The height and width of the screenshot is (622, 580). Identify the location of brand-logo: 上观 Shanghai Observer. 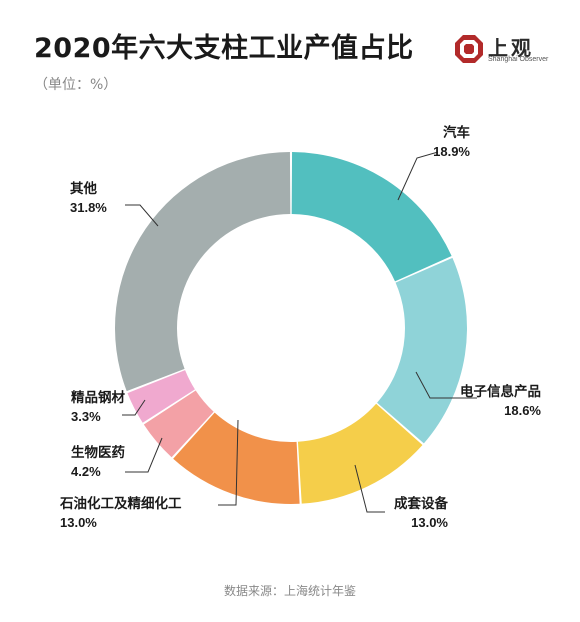
(504, 52).